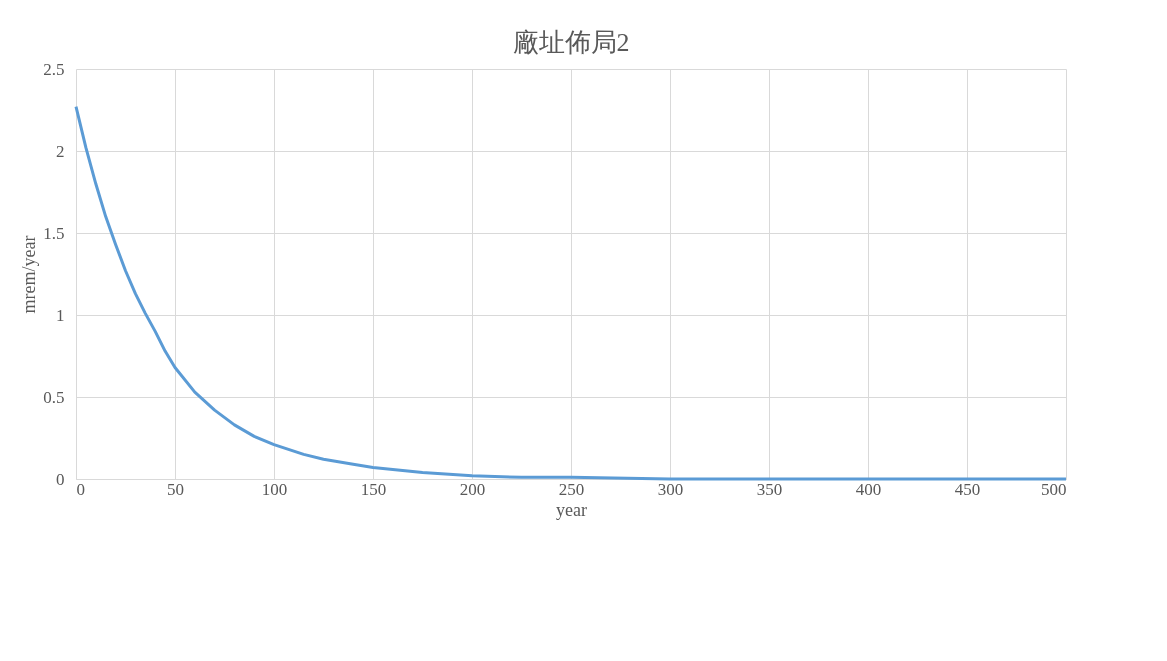 Image resolution: width=1167 pixels, height=661 pixels. I want to click on x-tick-label: 350, so click(769, 489).